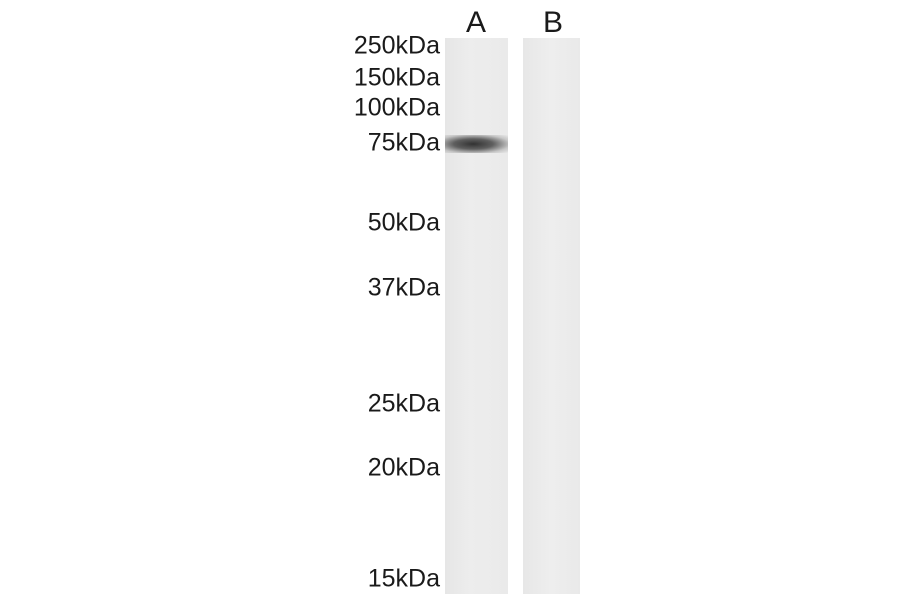 The image size is (900, 594). What do you see at coordinates (403, 222) in the screenshot?
I see `marker-label: 50kDa` at bounding box center [403, 222].